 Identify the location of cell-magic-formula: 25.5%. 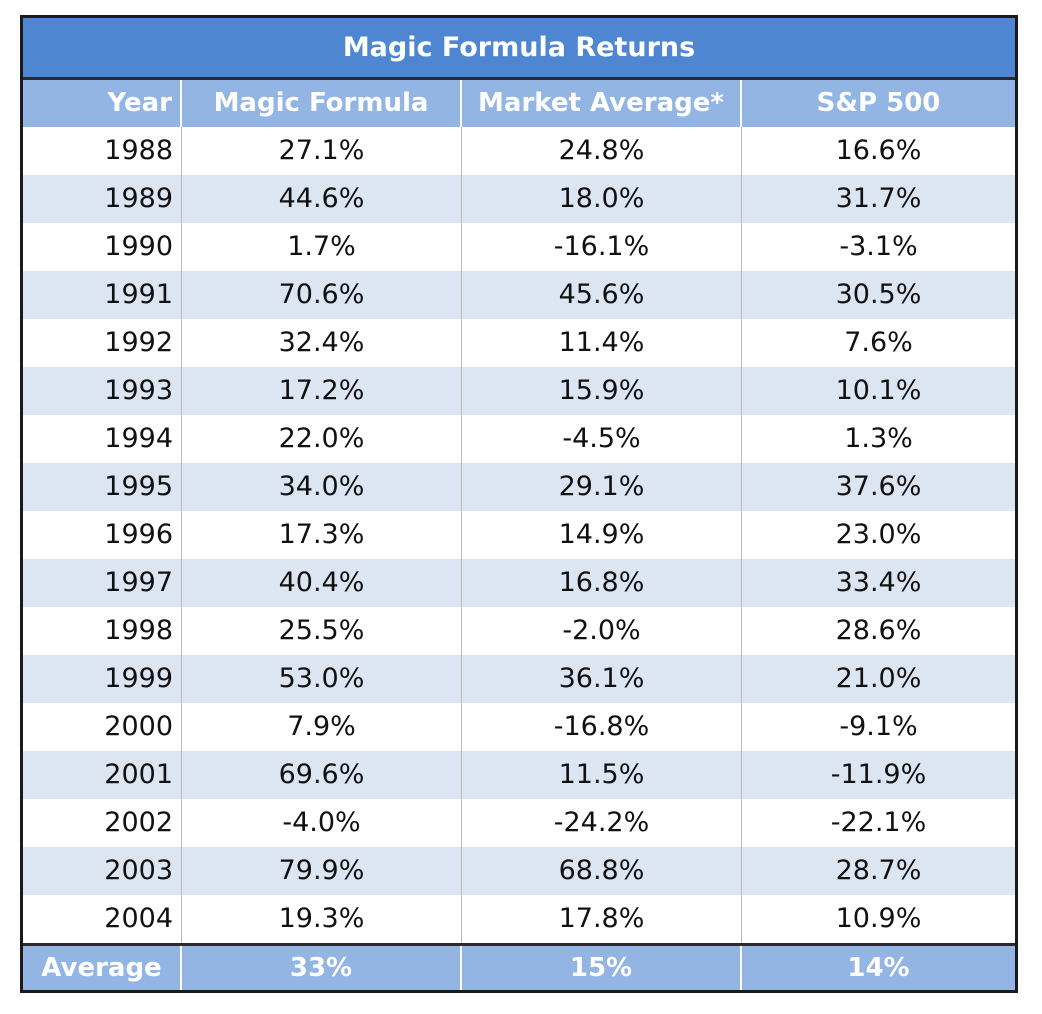
(322, 630).